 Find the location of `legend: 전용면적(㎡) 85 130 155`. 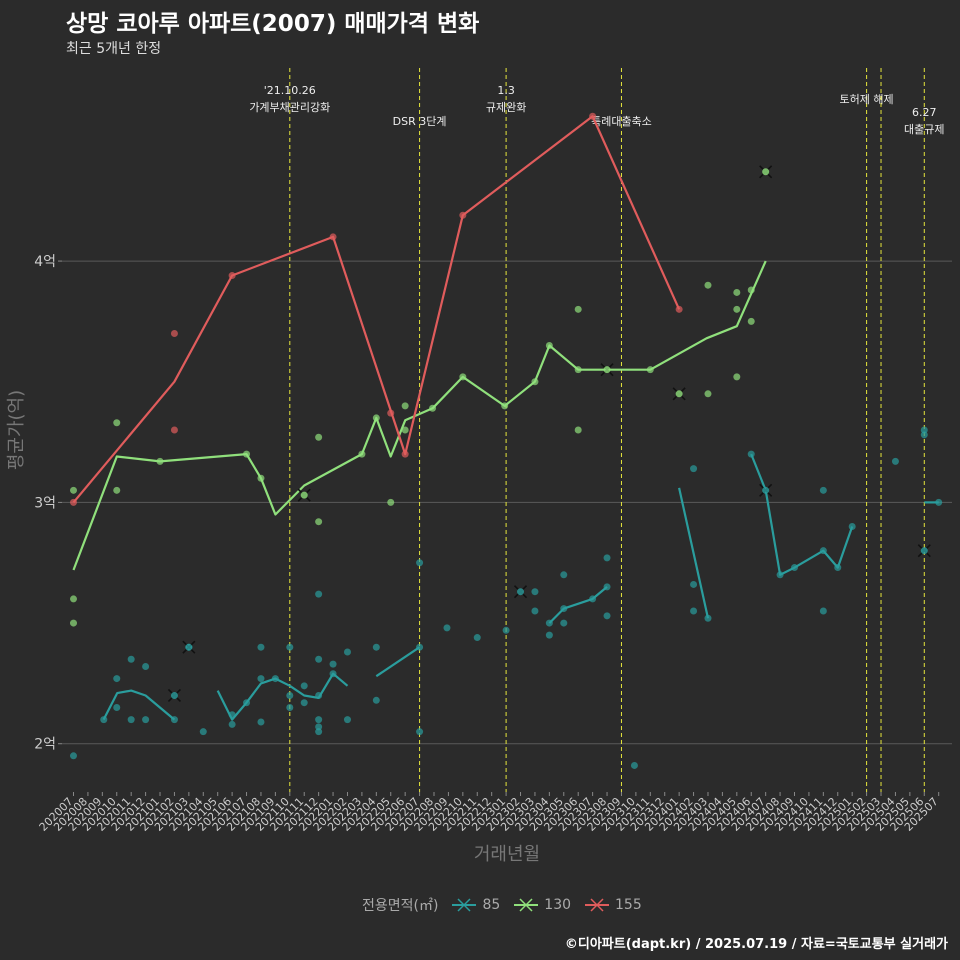

legend: 전용면적(㎡) 85 130 155 is located at coordinates (509, 905).